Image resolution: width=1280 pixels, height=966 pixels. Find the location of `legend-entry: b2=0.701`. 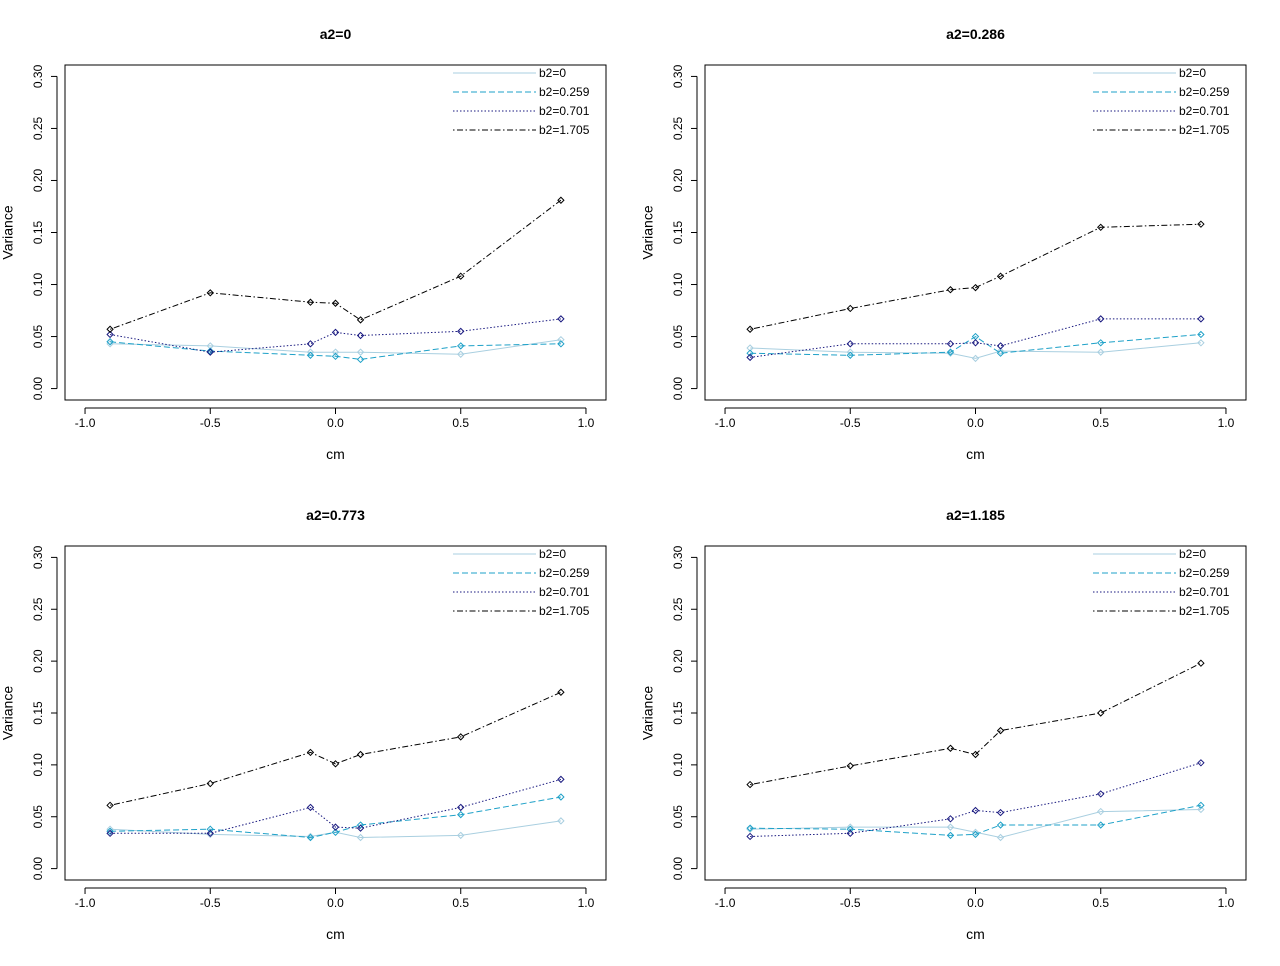

legend-entry: b2=0.701 is located at coordinates (1204, 592).